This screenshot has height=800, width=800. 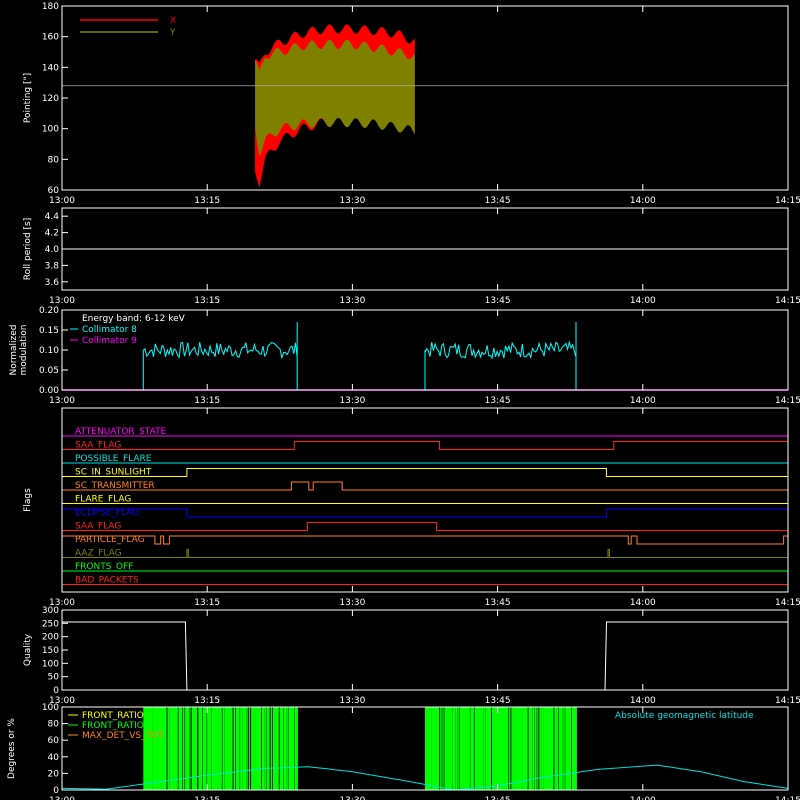 What do you see at coordinates (54, 774) in the screenshot?
I see `y-tick-label: 20` at bounding box center [54, 774].